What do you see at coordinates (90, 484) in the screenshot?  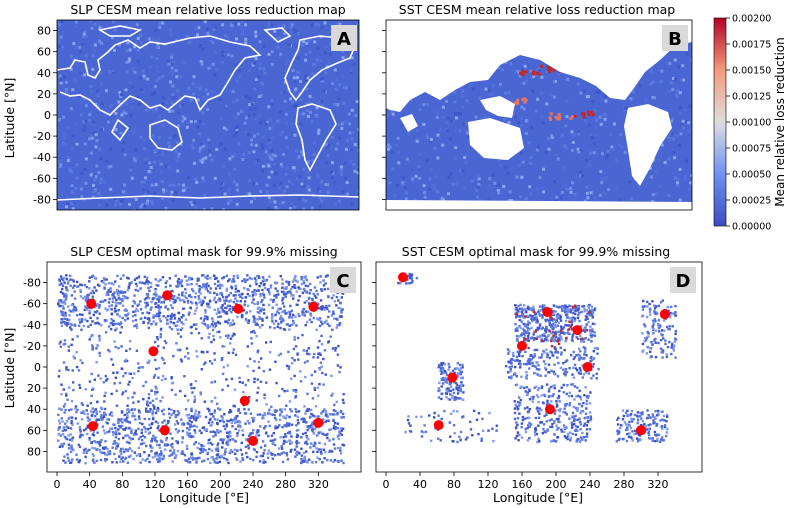 I see `x-tick-label: 40` at bounding box center [90, 484].